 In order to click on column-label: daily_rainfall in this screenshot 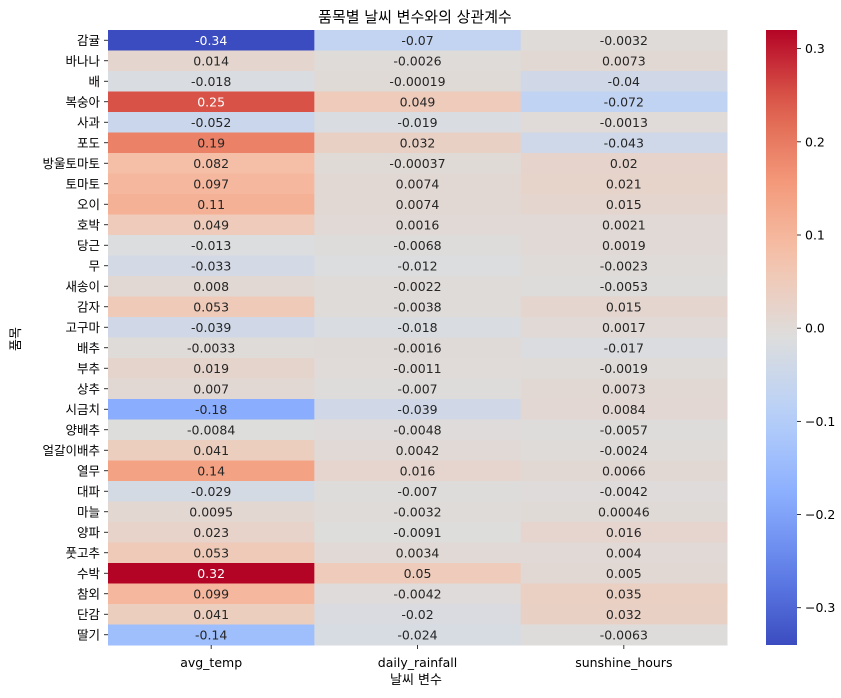, I will do `click(417, 662)`.